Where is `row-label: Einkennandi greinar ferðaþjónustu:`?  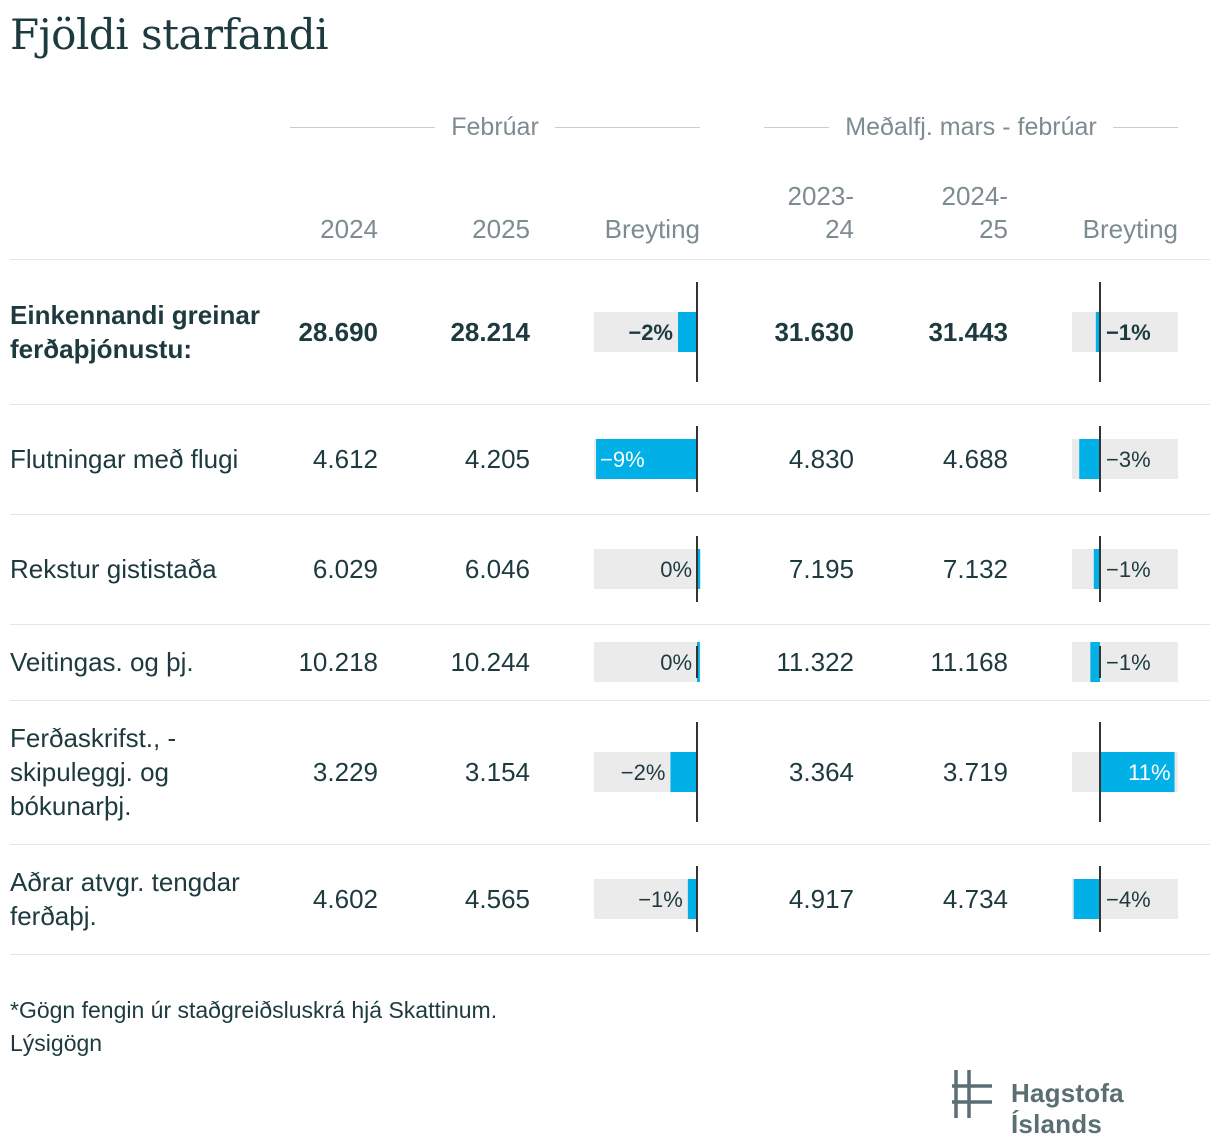 row-label: Einkennandi greinar ferðaþjónustu: is located at coordinates (135, 332).